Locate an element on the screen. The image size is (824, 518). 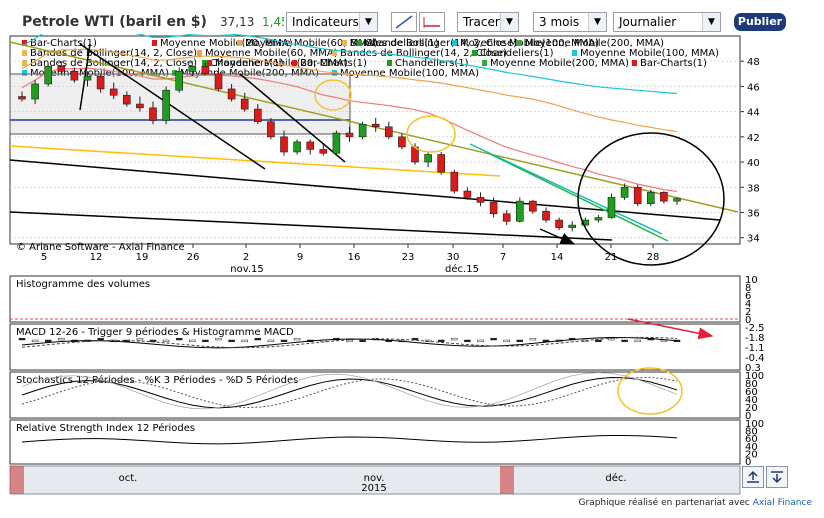
indicator-tick-label: -1.1 is located at coordinates (755, 348).